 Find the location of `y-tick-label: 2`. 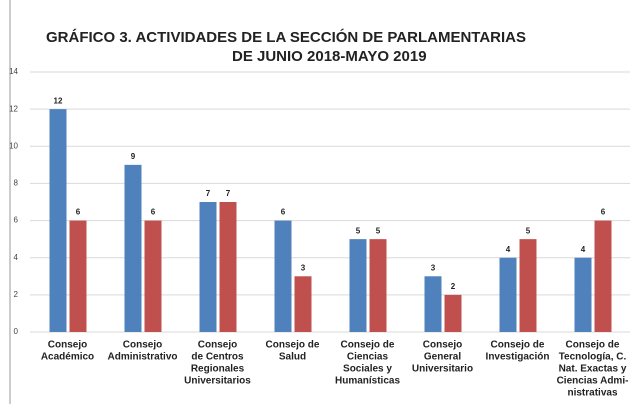

y-tick-label: 2 is located at coordinates (16, 294).